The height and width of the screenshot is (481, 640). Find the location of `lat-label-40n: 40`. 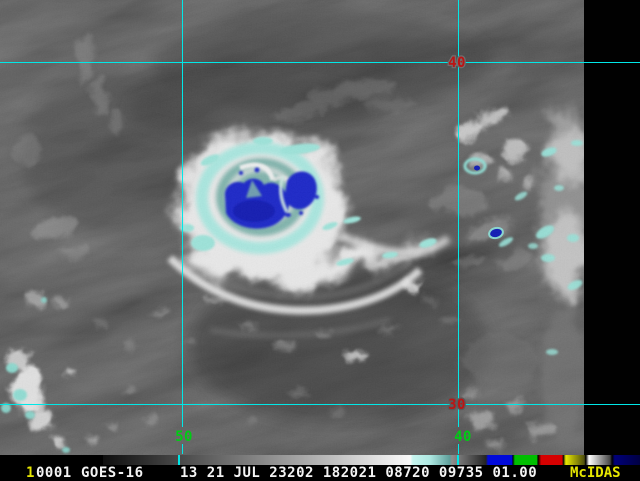

lat-label-40n: 40 is located at coordinates (457, 63).